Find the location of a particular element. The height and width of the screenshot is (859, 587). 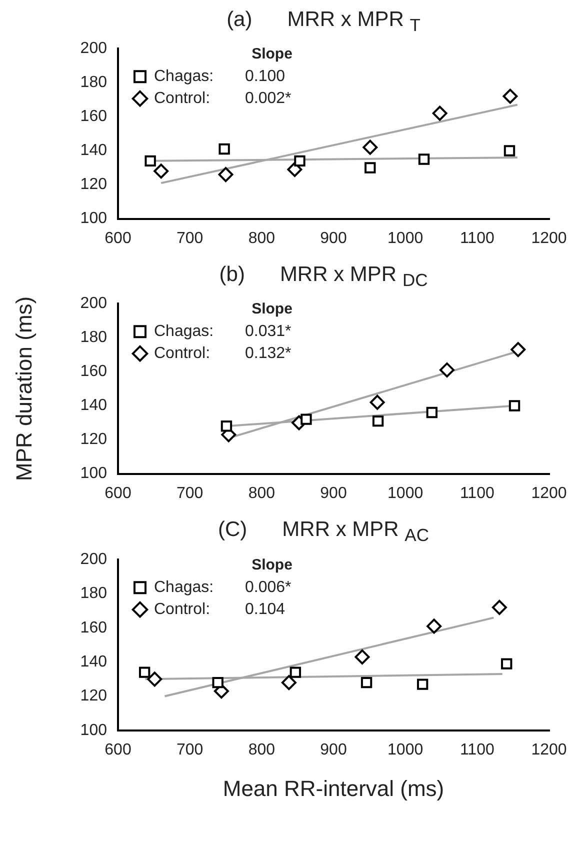

annotation: 0.100 is located at coordinates (265, 77).